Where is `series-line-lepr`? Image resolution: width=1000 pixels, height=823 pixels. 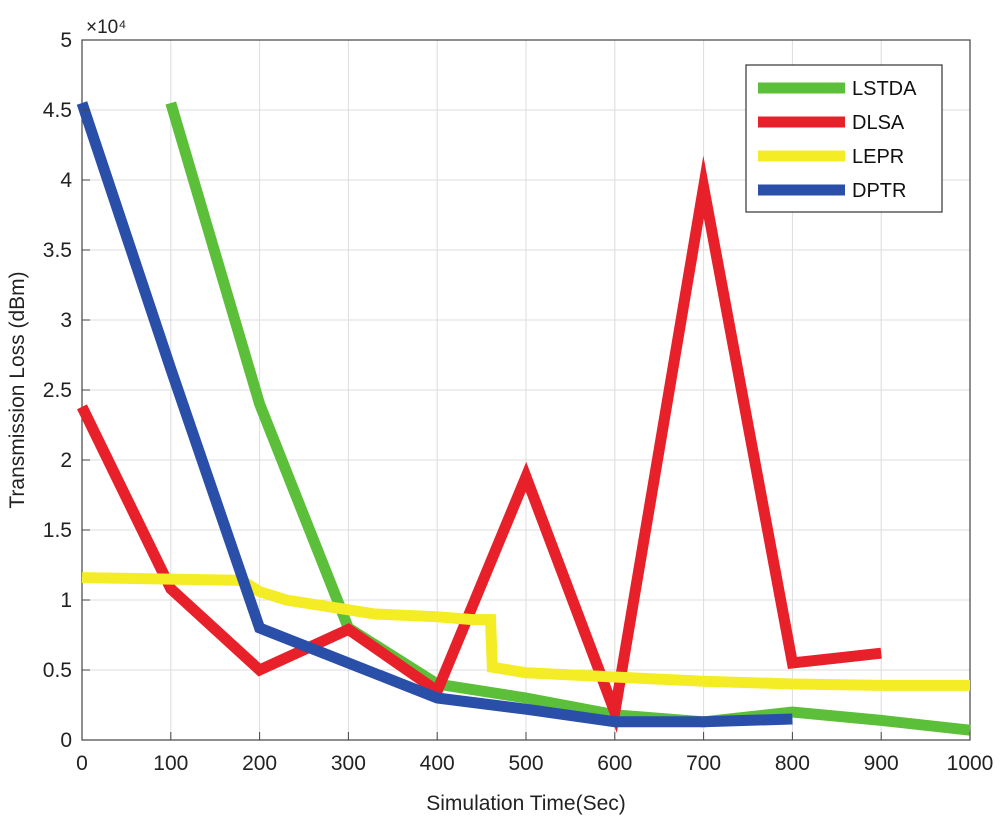
series-line-lepr is located at coordinates (525, 631).